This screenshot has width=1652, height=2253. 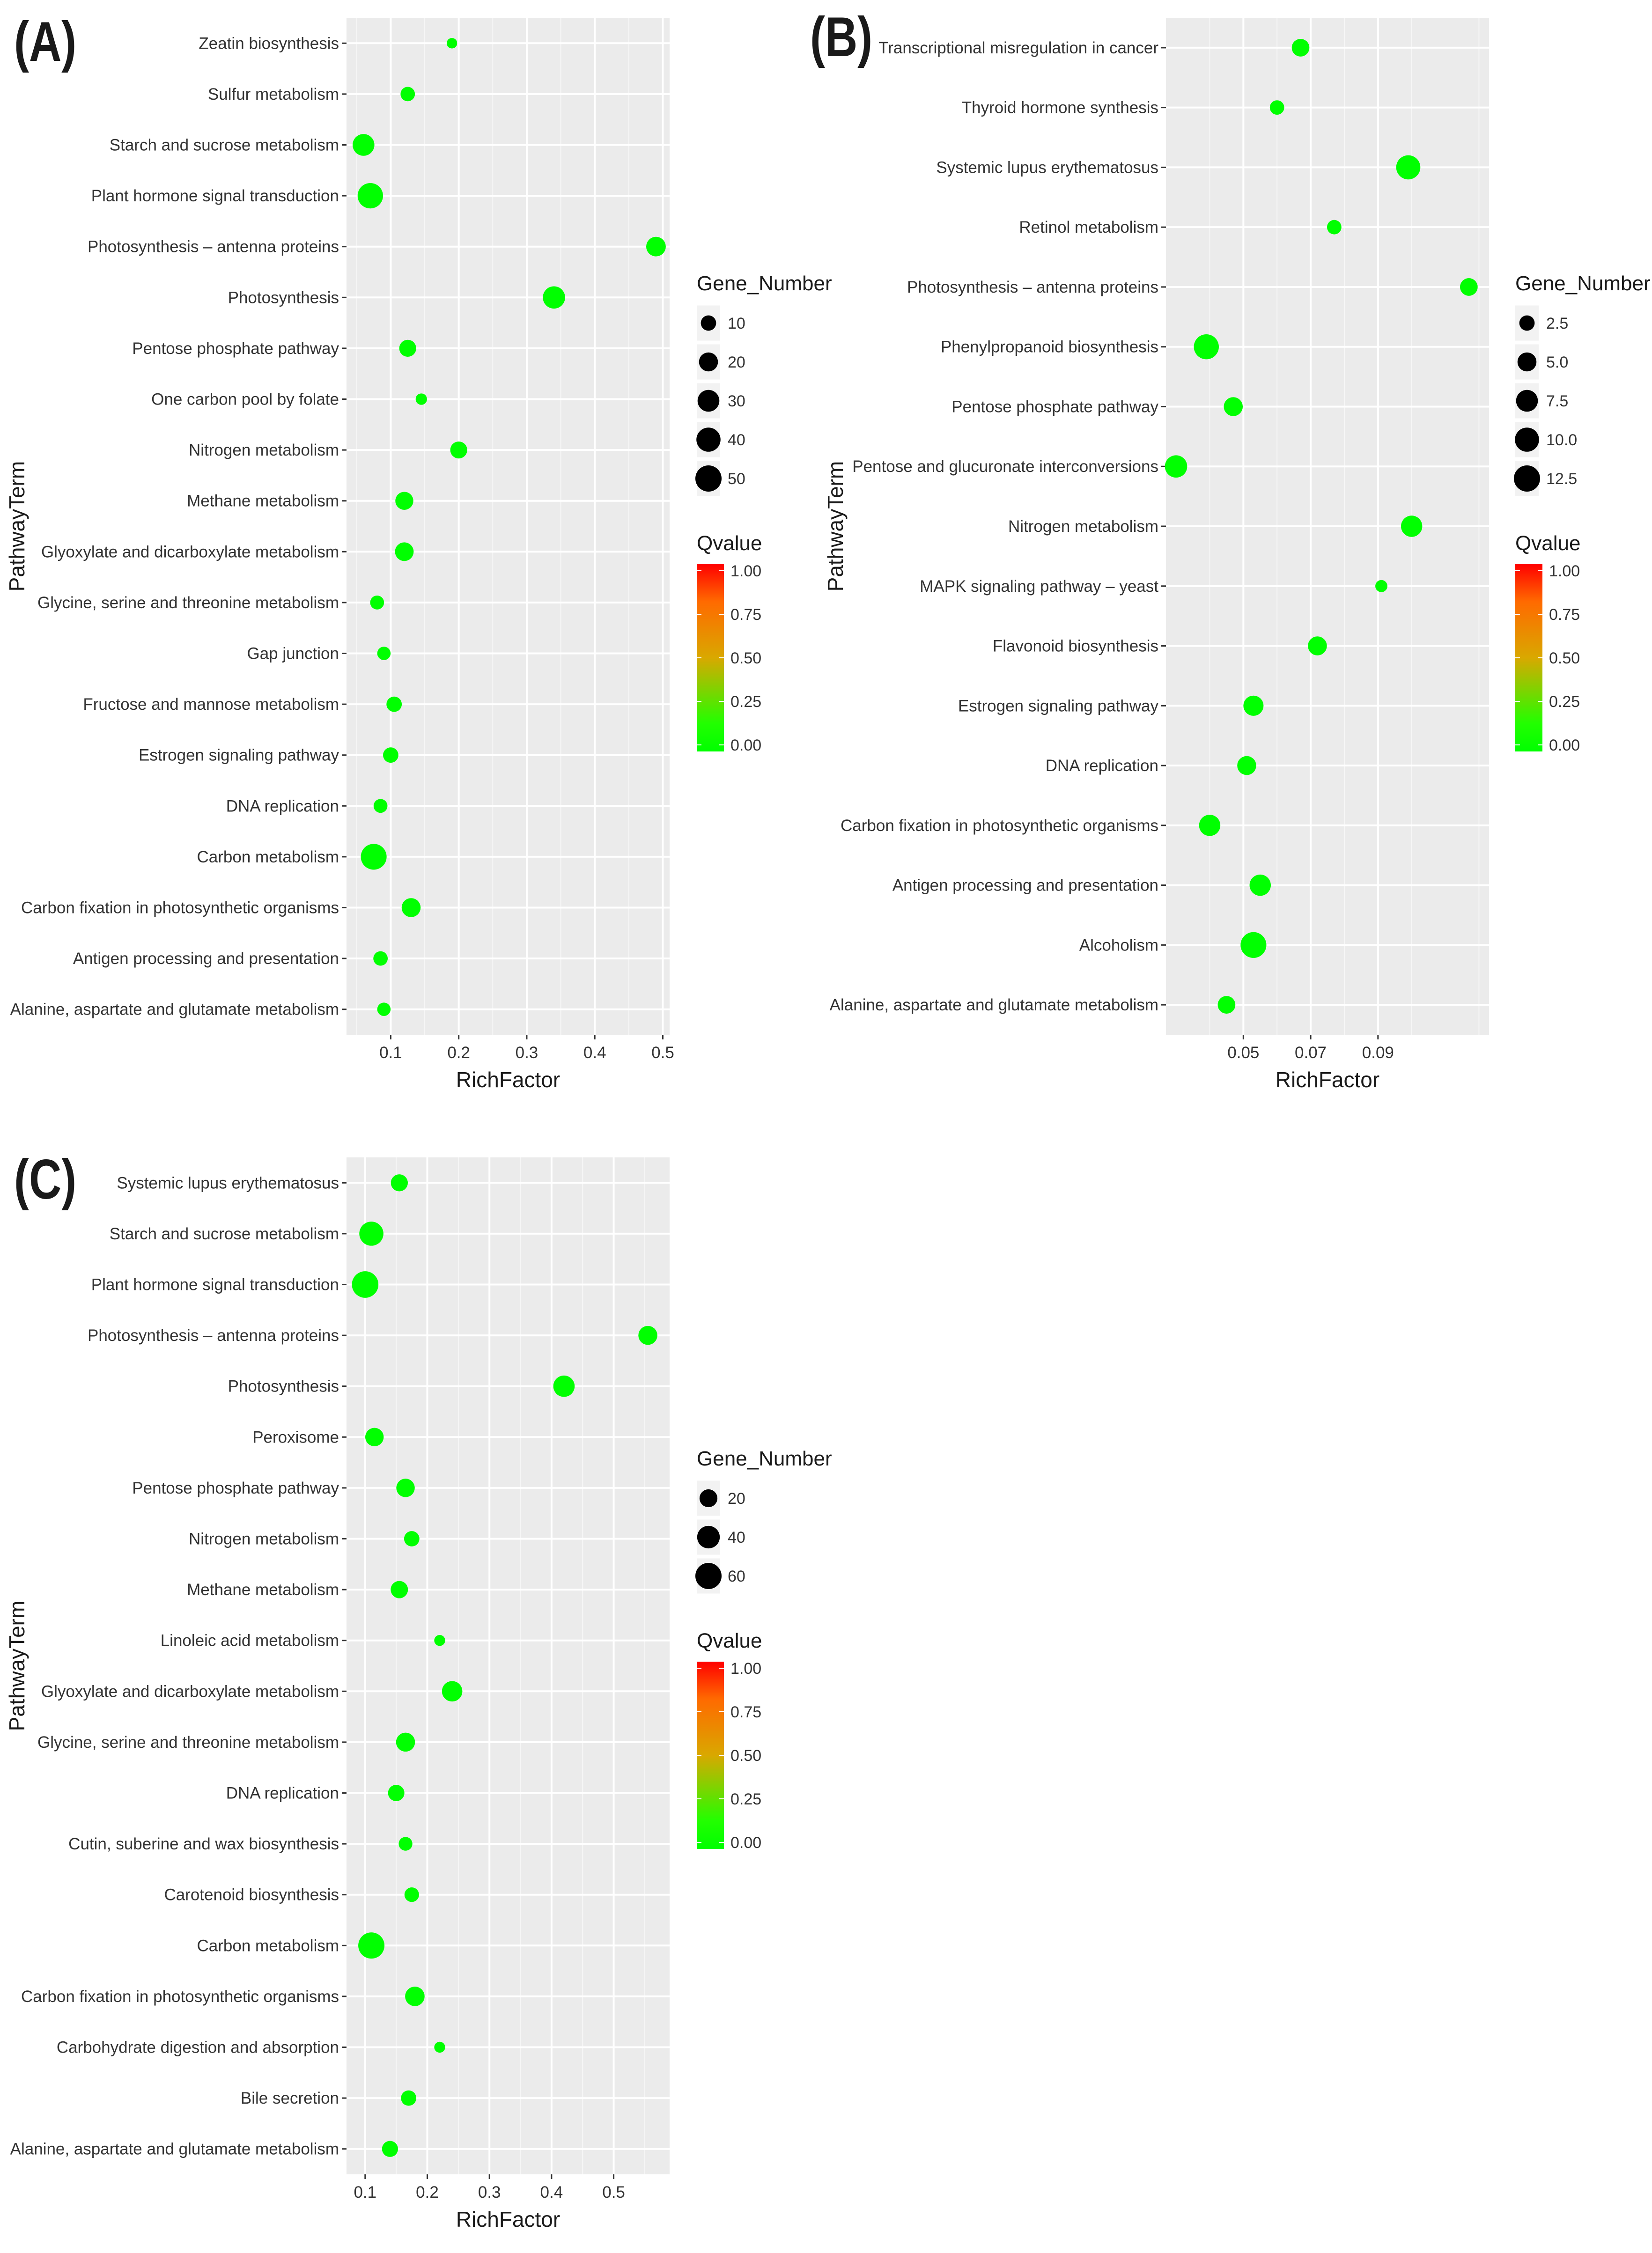 What do you see at coordinates (594, 1053) in the screenshot?
I see `x-tick-label: 0.4` at bounding box center [594, 1053].